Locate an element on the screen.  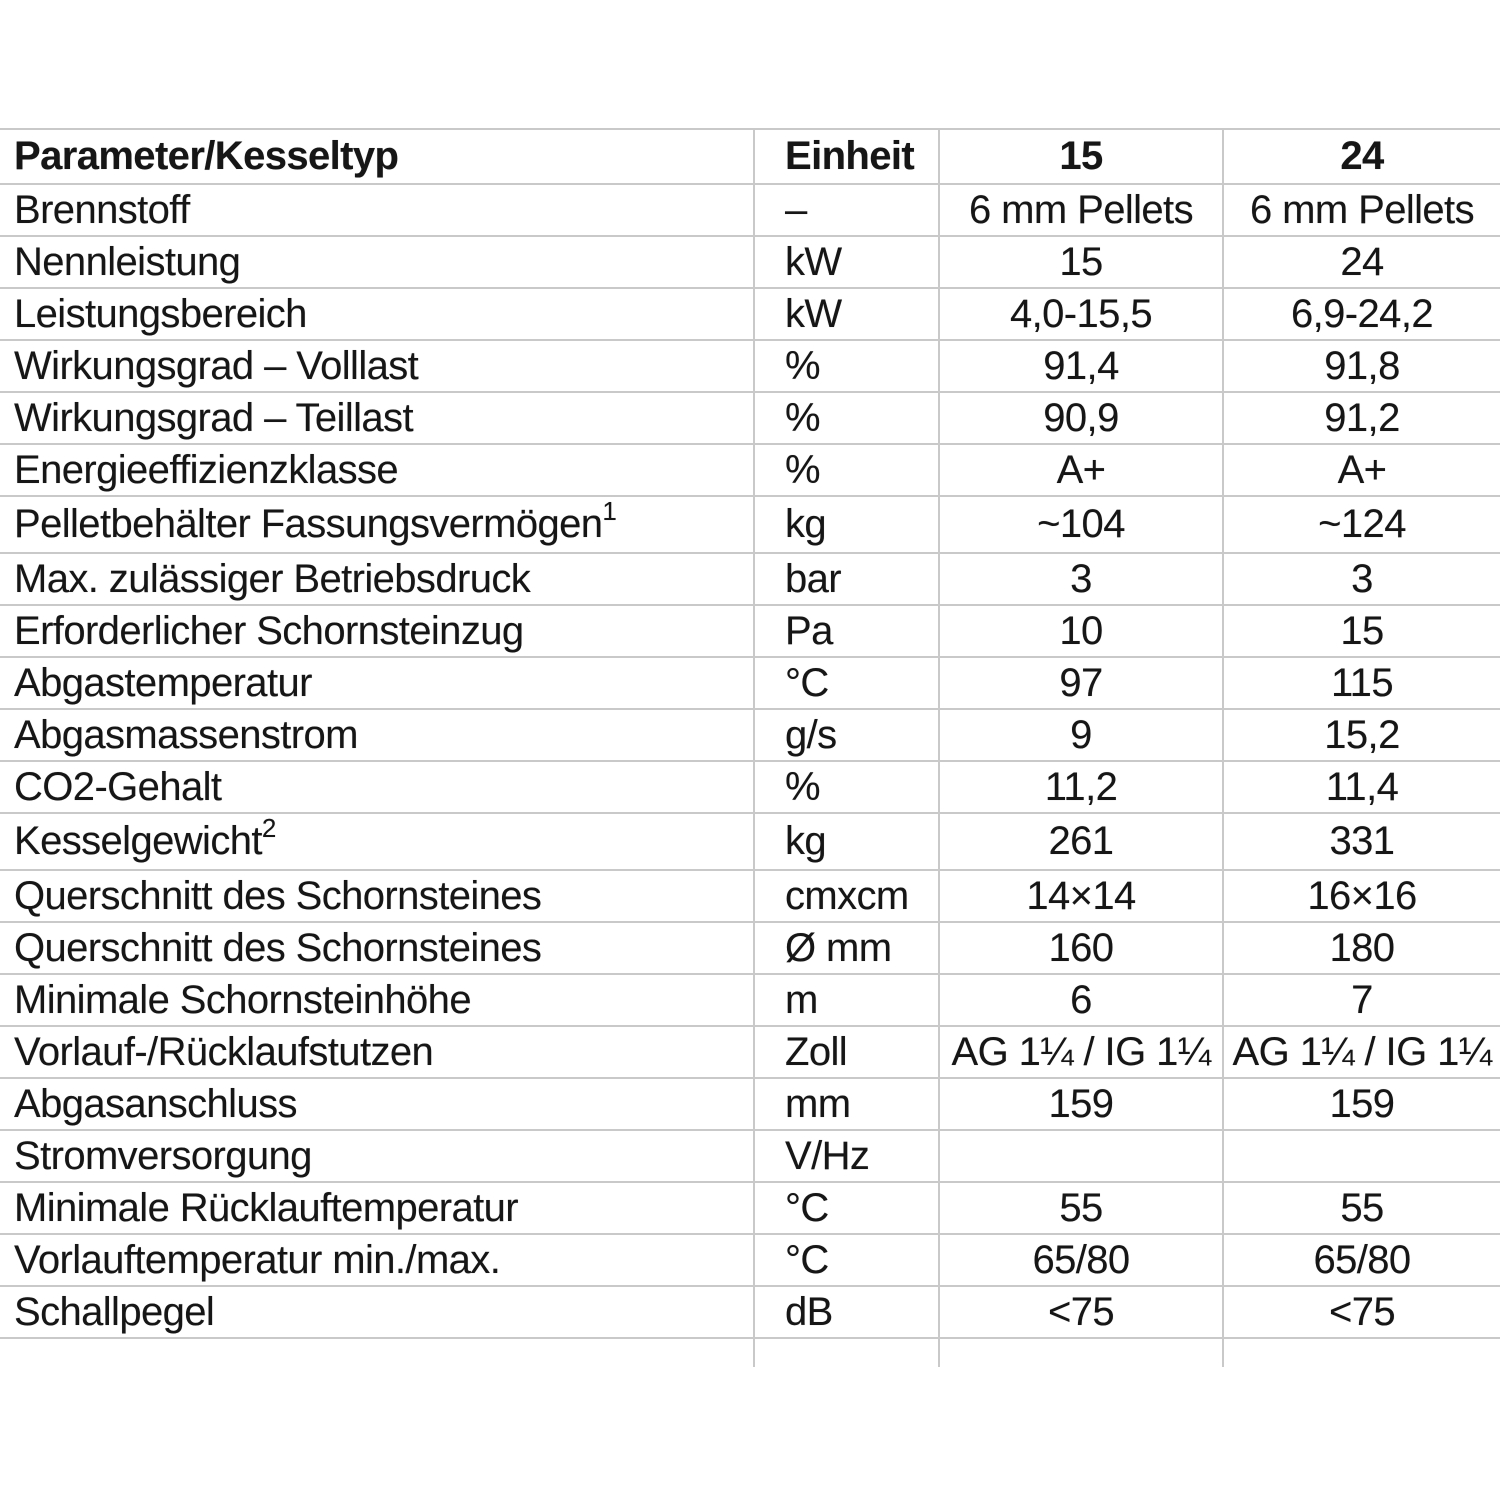
value-15-cell: 9 is located at coordinates (1080, 735).